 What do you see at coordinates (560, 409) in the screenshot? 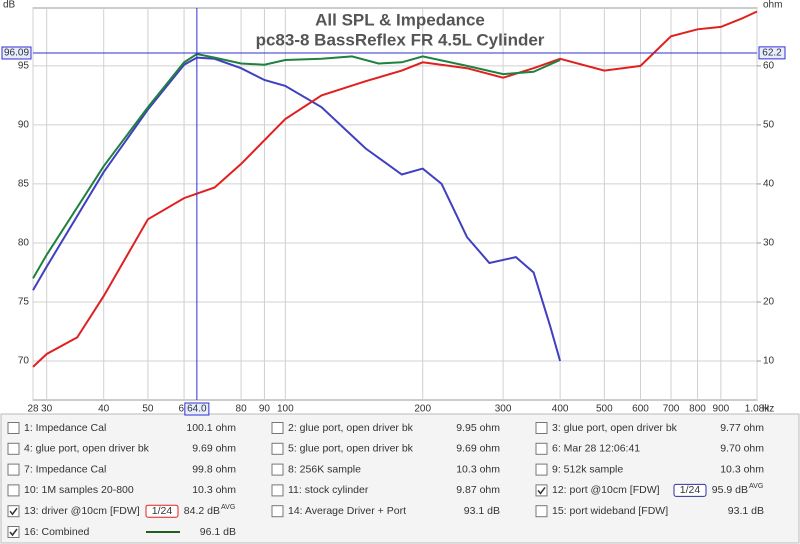
I see `x-tick-label: 400` at bounding box center [560, 409].